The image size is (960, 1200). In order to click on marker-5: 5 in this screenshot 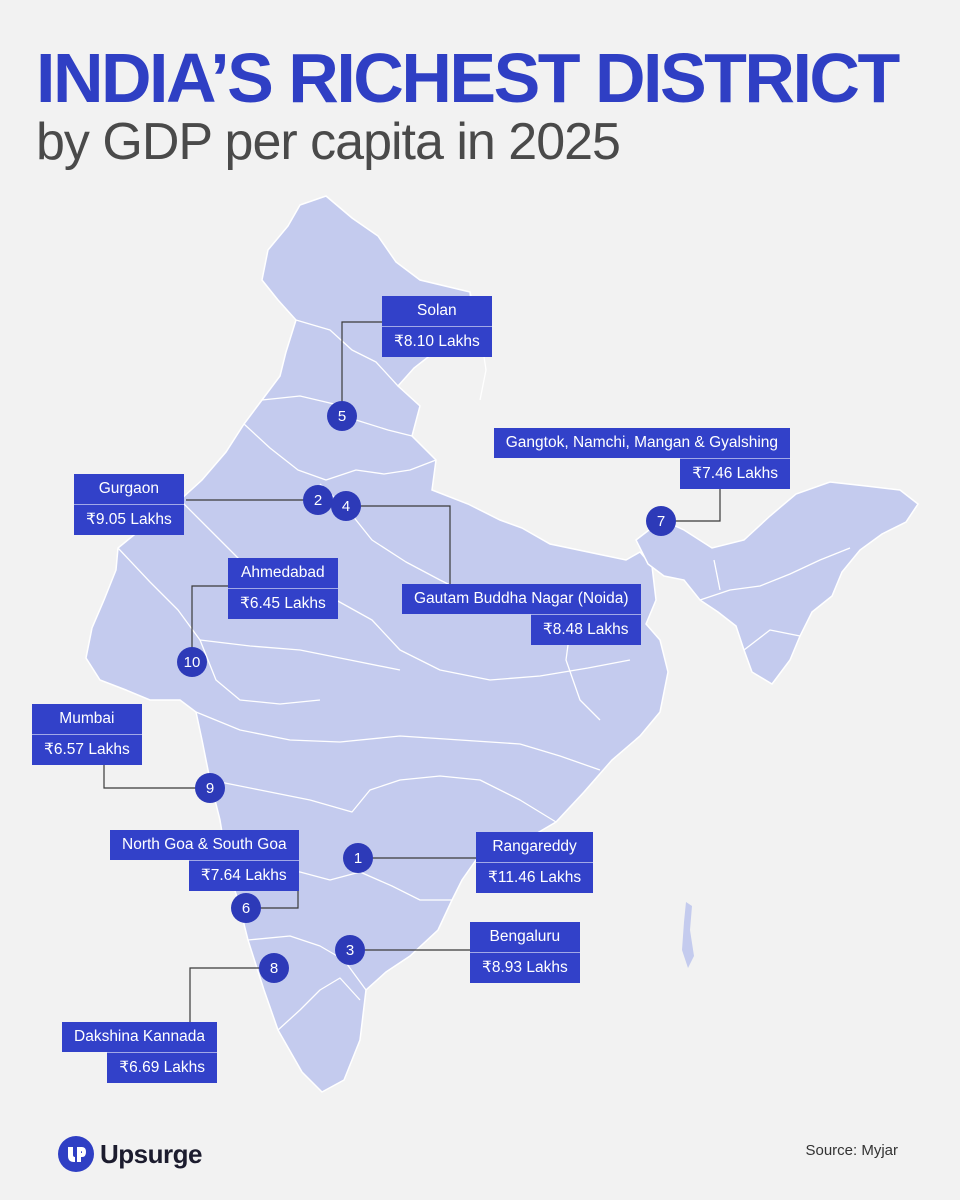, I will do `click(342, 416)`.